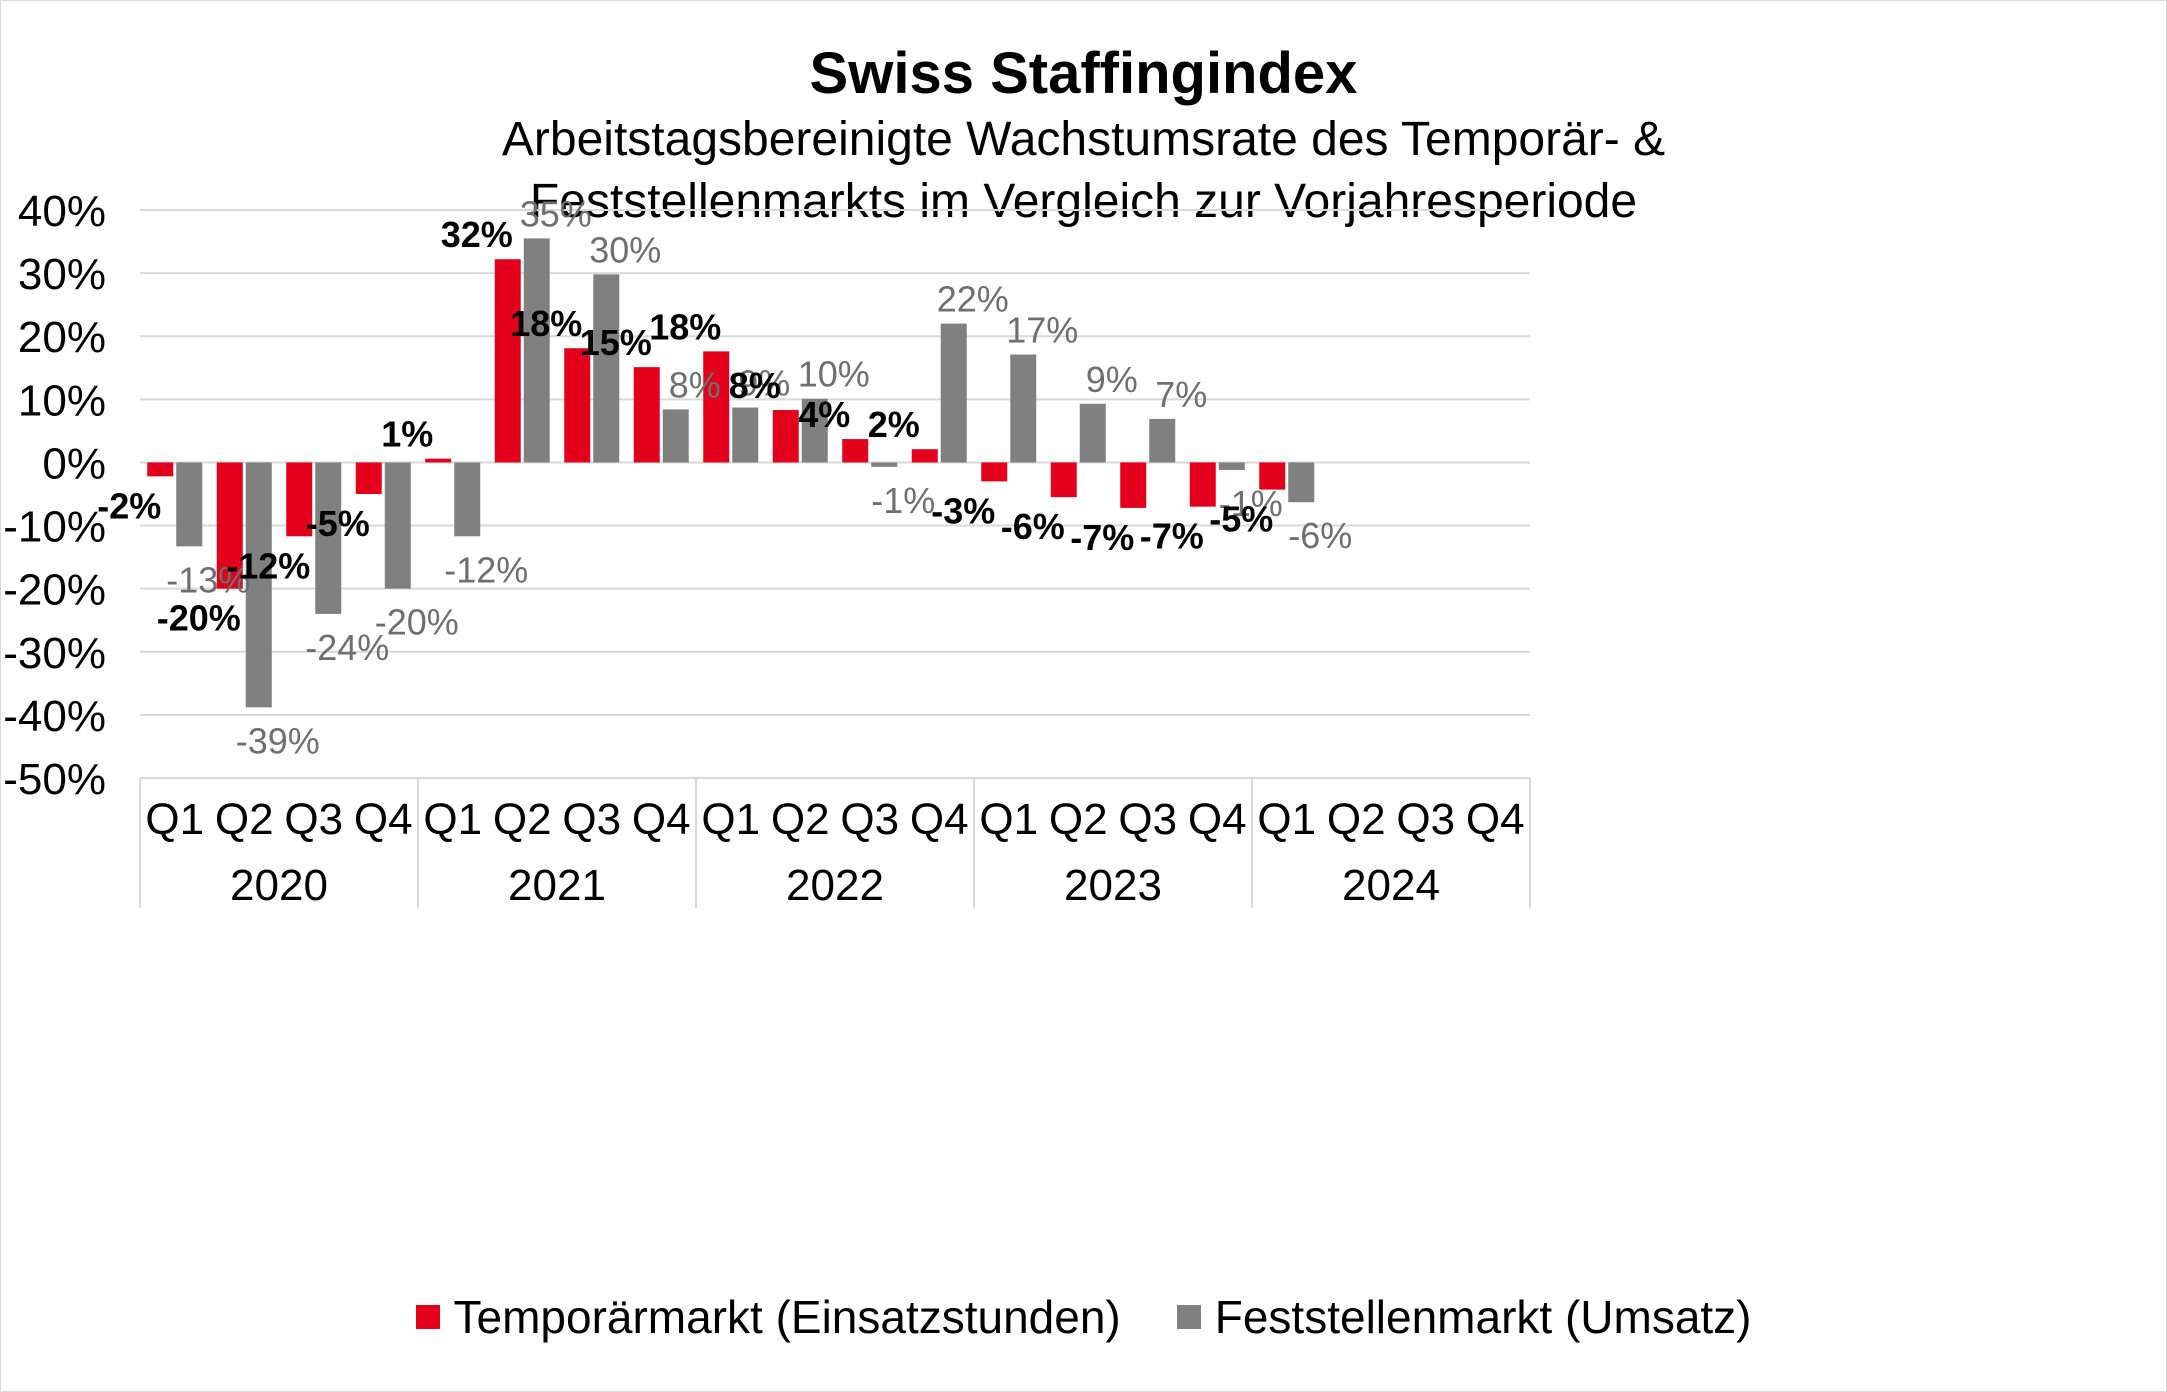 The image size is (2167, 1392). I want to click on legend-label-feststellen: Feststellenmarkt (Umsatz), so click(1483, 1317).